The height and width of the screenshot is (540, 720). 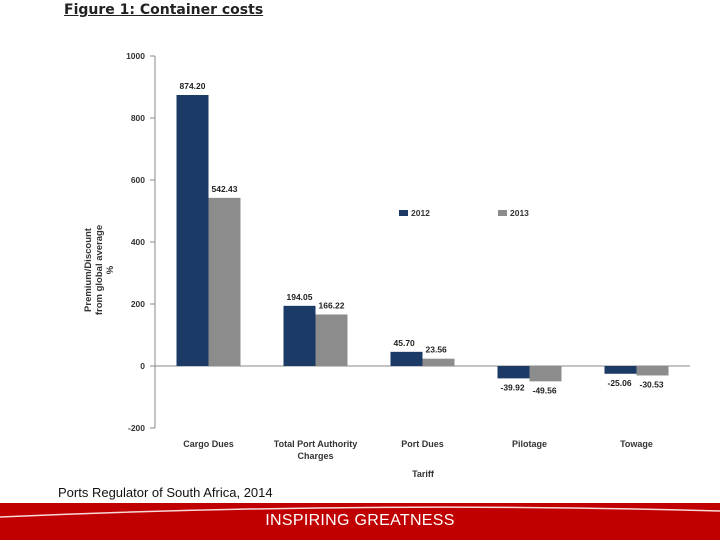 I want to click on data-label-2013: 542.43, so click(x=225, y=189).